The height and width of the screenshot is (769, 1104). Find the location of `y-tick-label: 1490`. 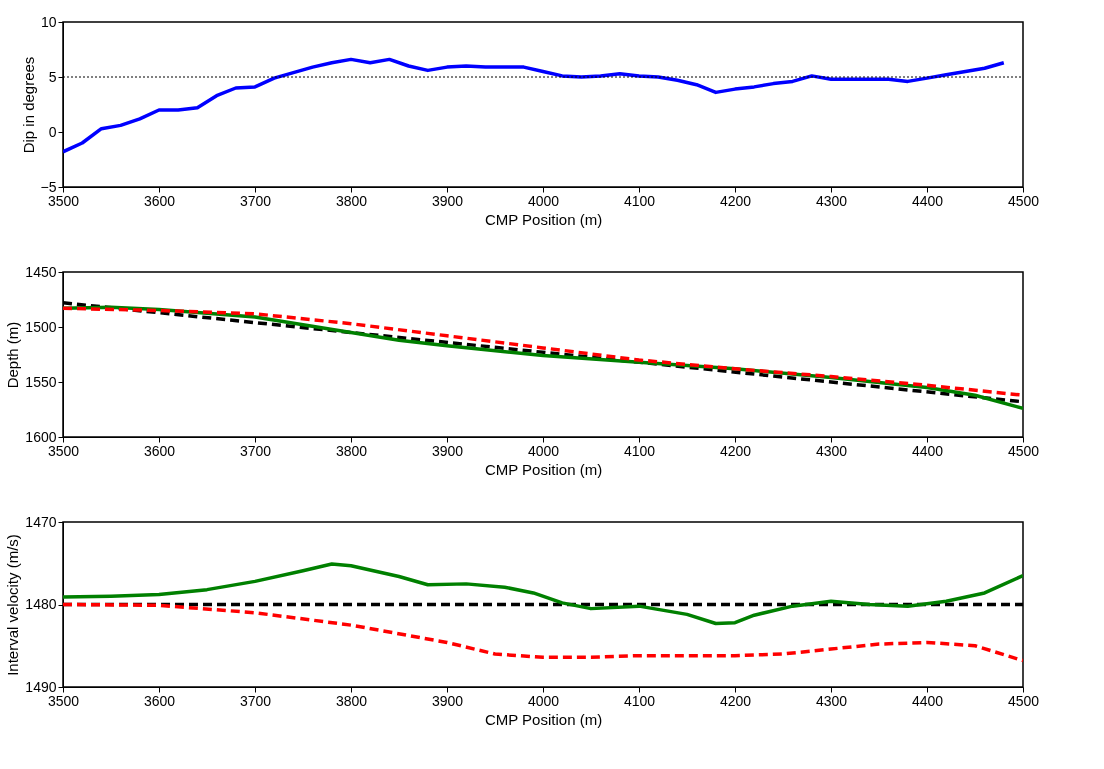

y-tick-label: 1490 is located at coordinates (41, 686).